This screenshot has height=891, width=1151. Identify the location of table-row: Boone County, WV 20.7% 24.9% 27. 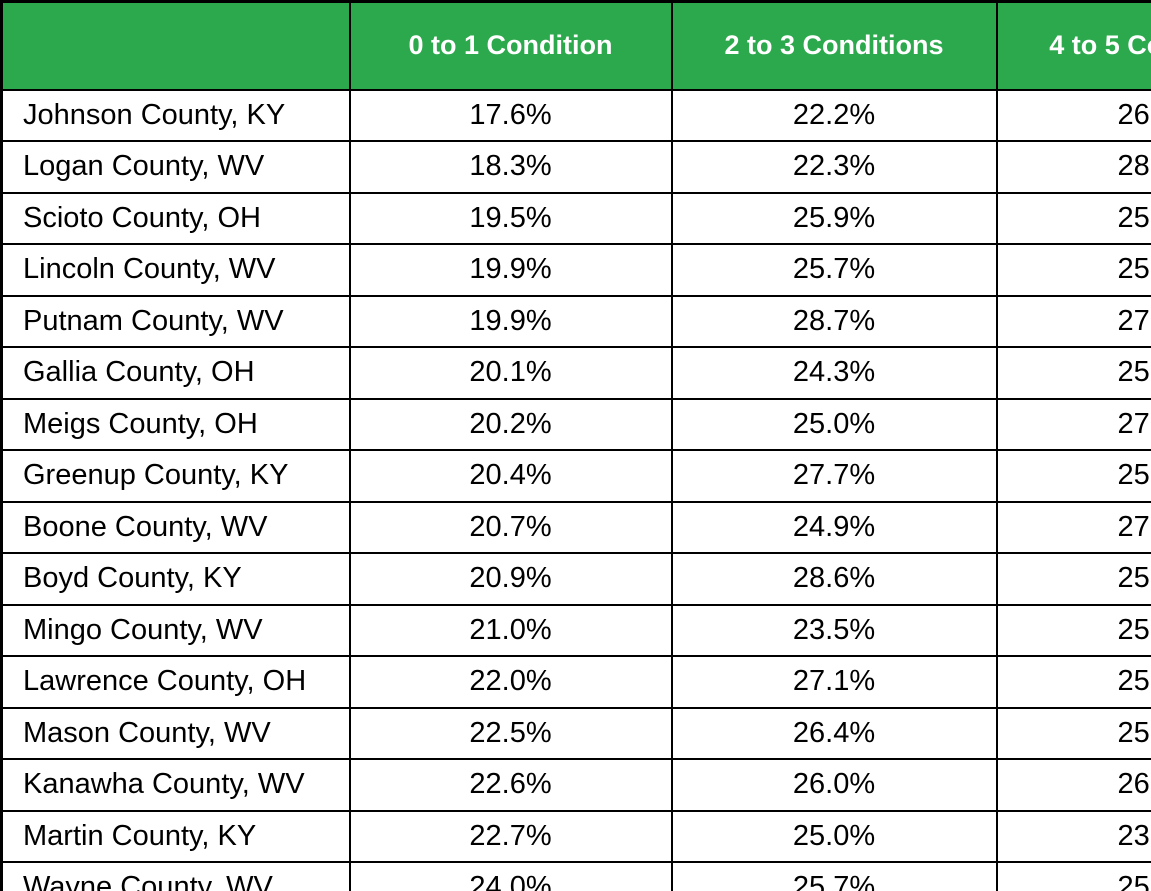
(575, 527).